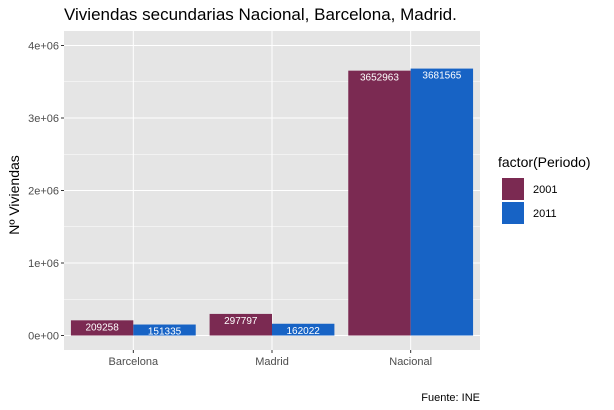  I want to click on y-axis-ticks: 0e+00 1e+06 2e+06 3e+06 4e+06, so click(46, 192).